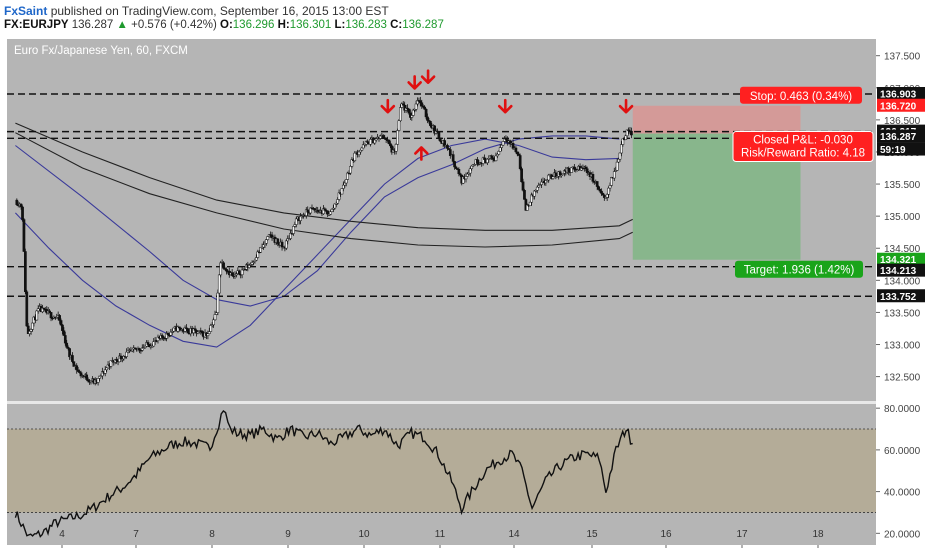  Describe the element at coordinates (898, 106) in the screenshot. I see `price-badge-label: 136.720` at that location.